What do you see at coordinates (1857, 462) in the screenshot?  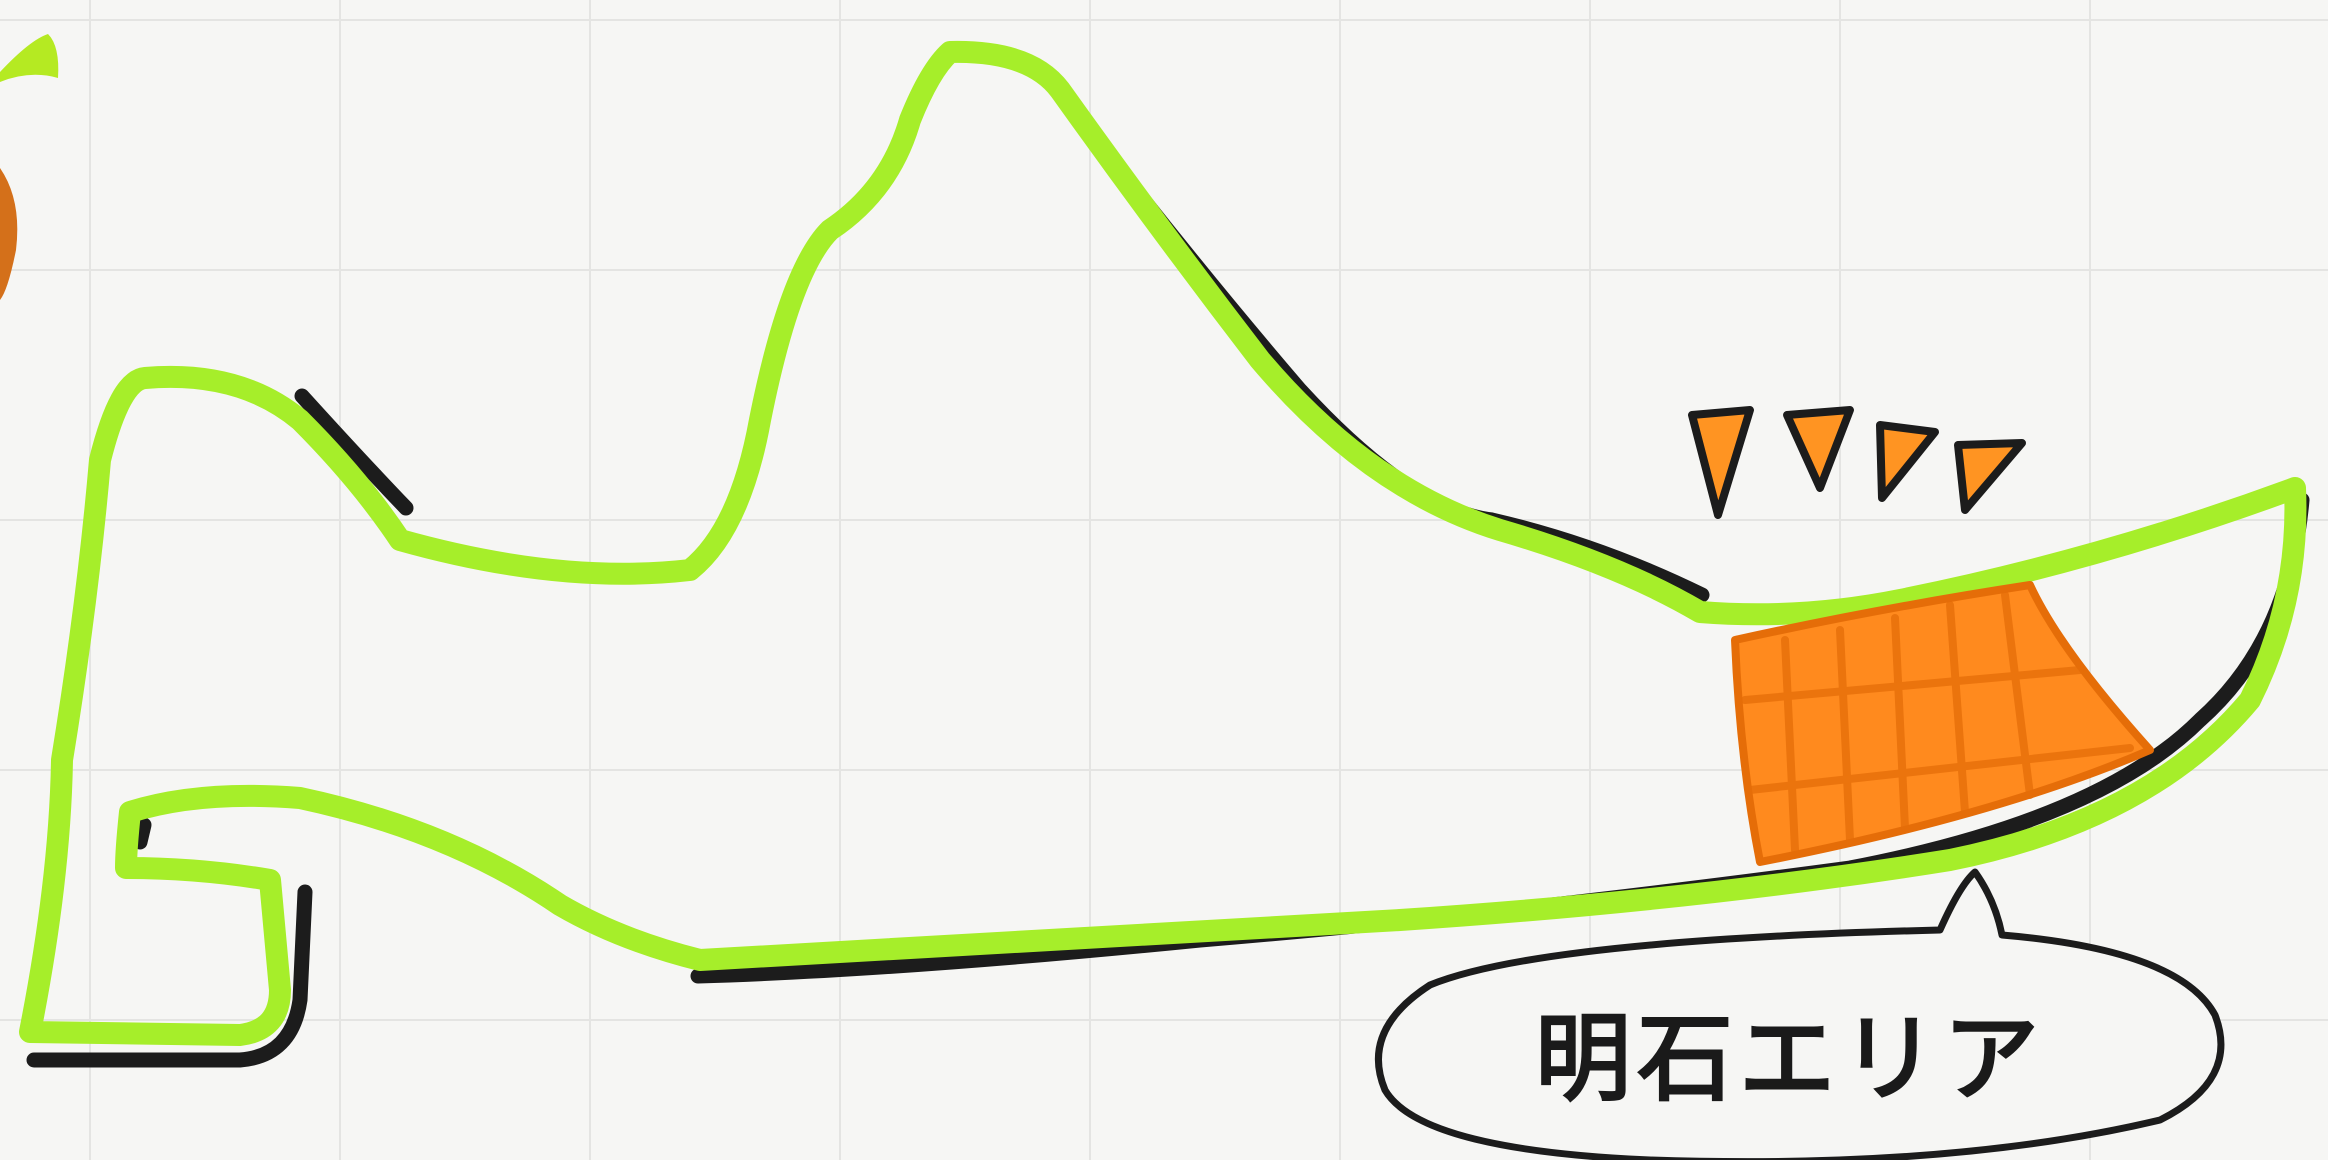 I see `emphasis-marks` at bounding box center [1857, 462].